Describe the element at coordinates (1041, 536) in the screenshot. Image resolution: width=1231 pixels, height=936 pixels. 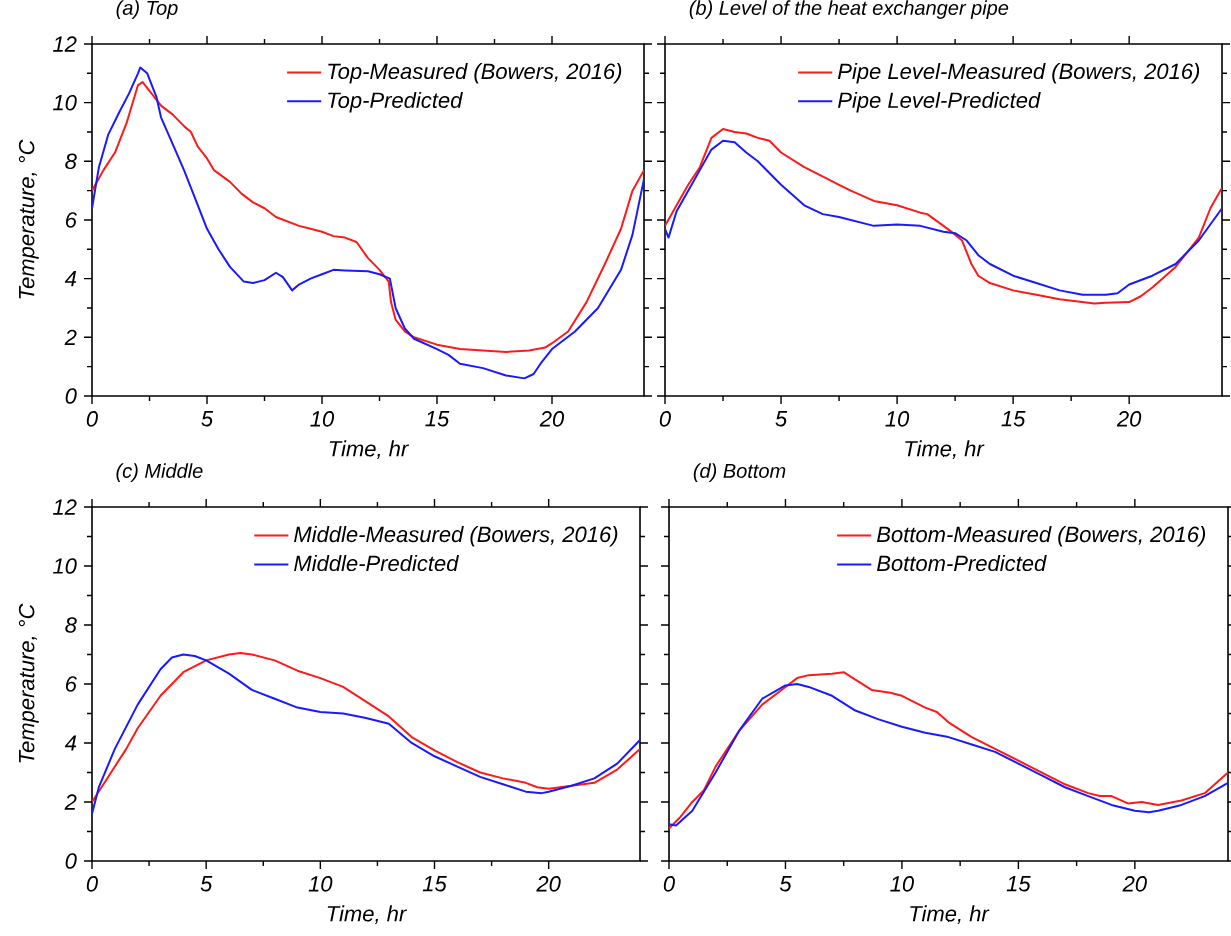
I see `legend-label: Bottom-Measured (Bowers, 2016)` at that location.